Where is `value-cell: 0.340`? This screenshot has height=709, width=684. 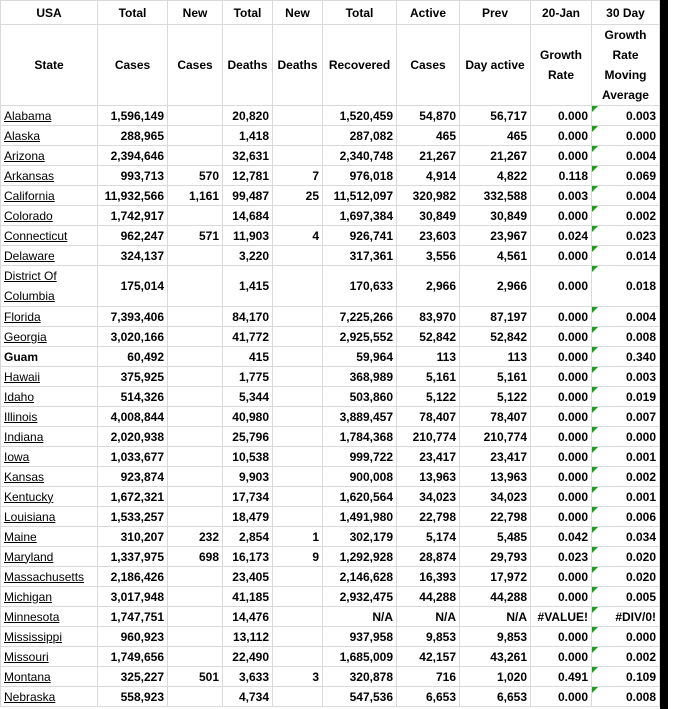
value-cell: 0.340 is located at coordinates (625, 356).